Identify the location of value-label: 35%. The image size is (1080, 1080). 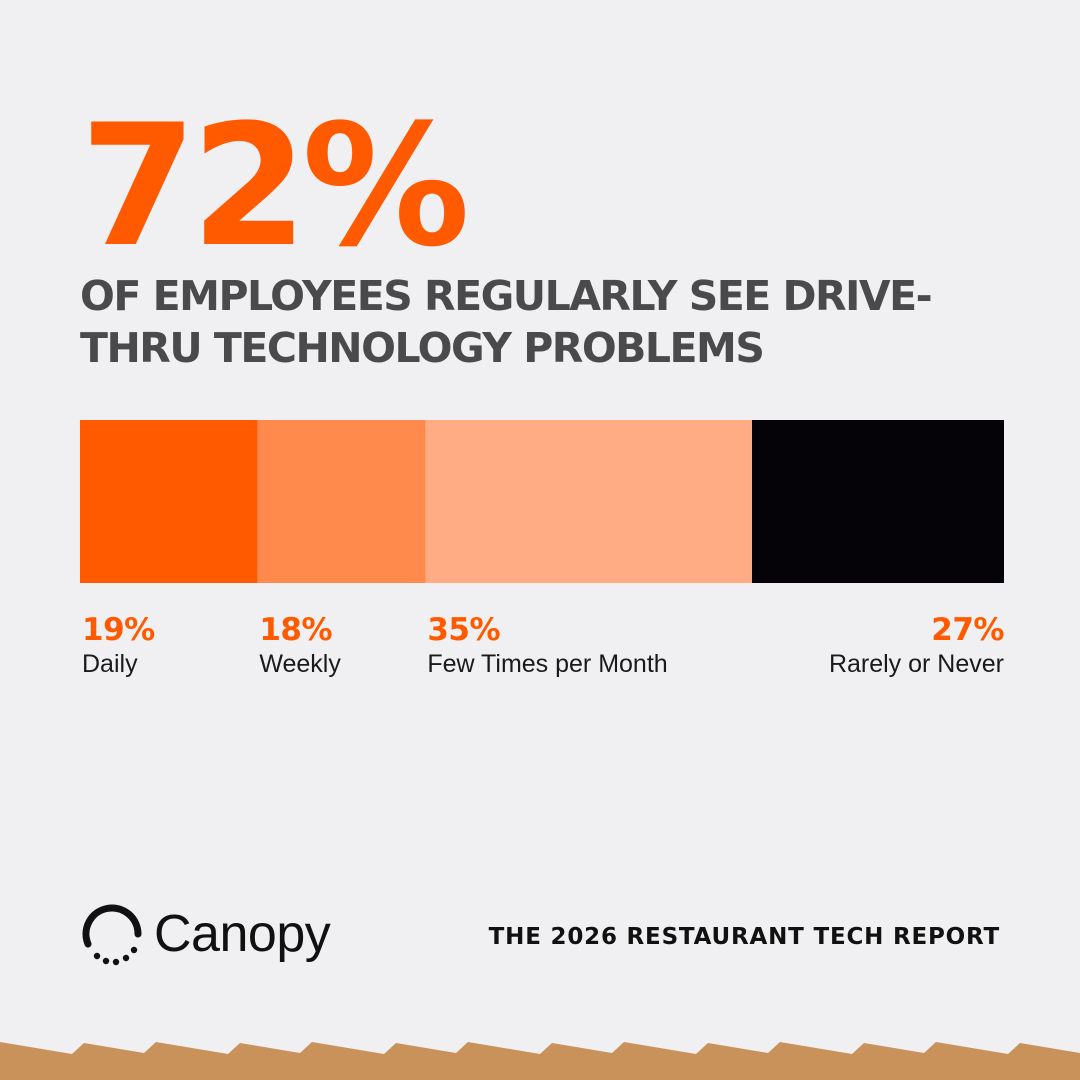
(464, 630).